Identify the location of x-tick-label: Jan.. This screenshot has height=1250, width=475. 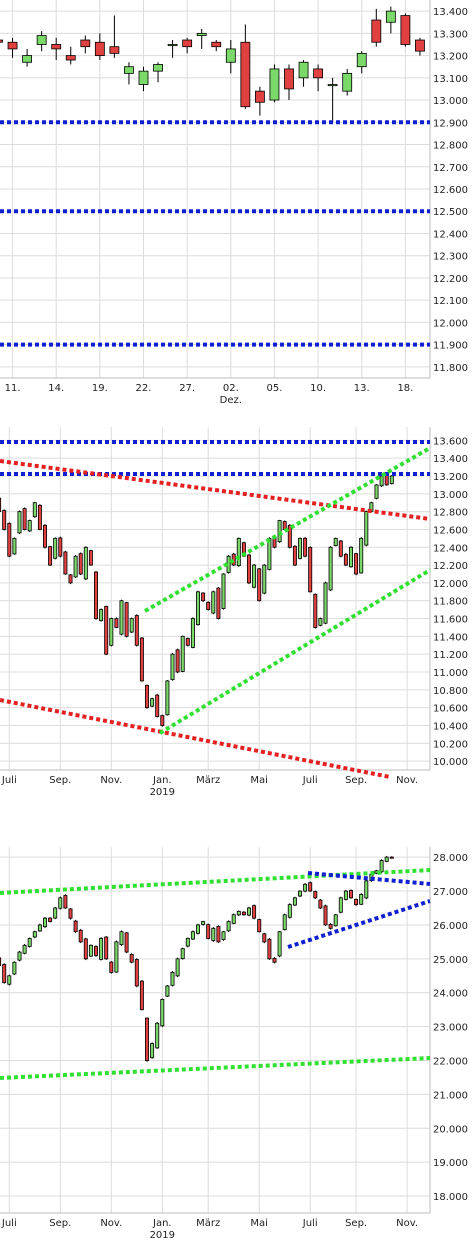
(162, 780).